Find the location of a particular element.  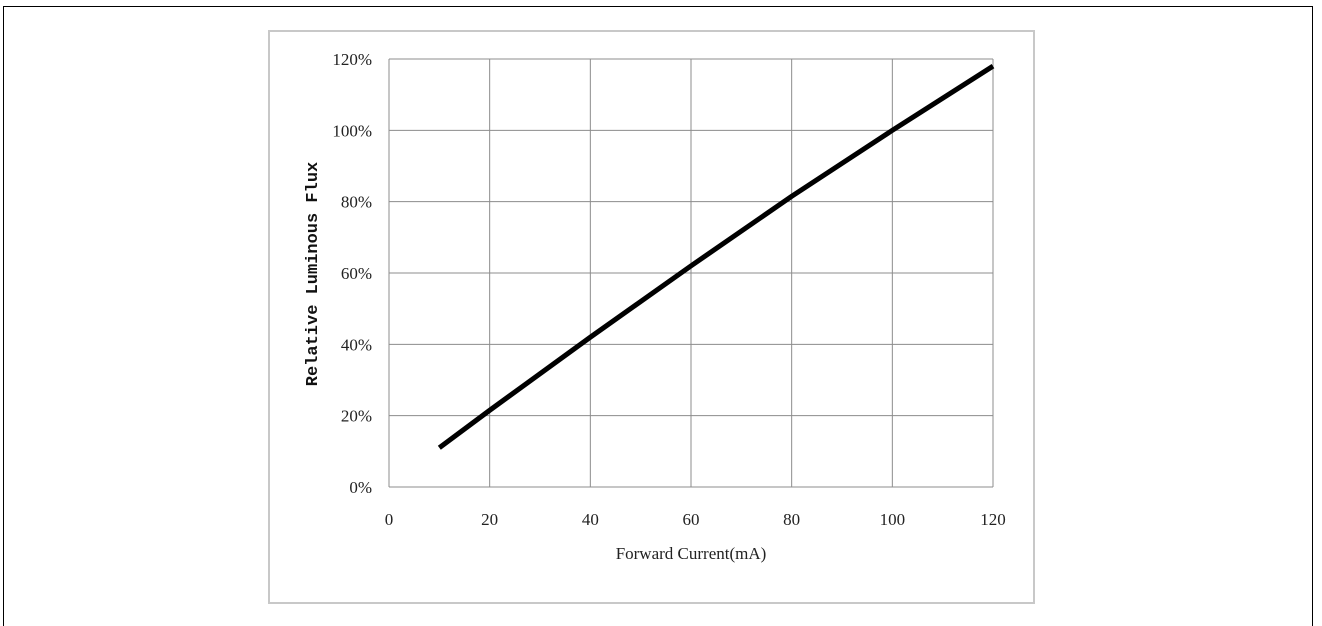

y-tick-label: 80% is located at coordinates (356, 202).